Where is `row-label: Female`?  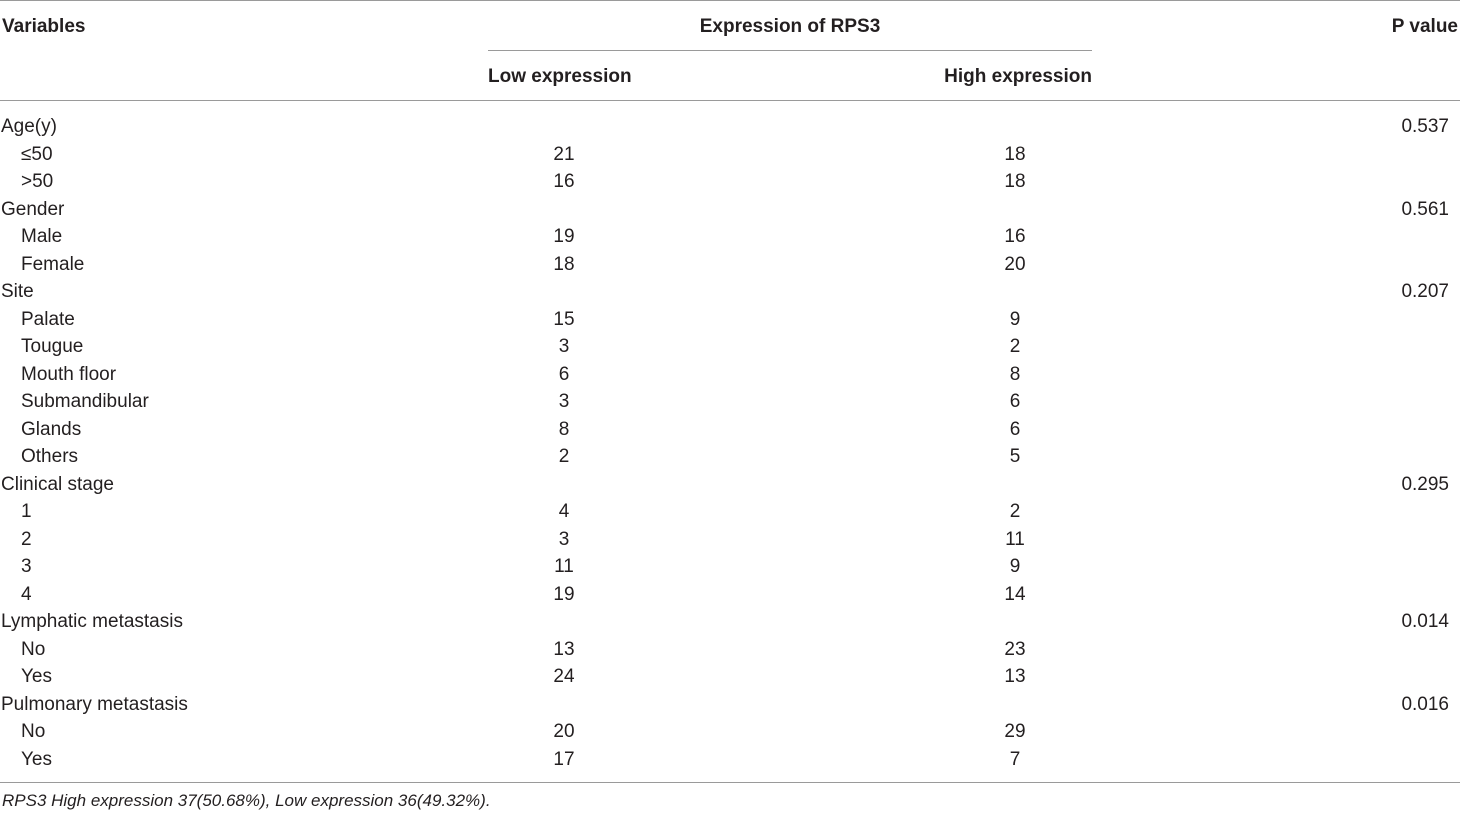 row-label: Female is located at coordinates (53, 264).